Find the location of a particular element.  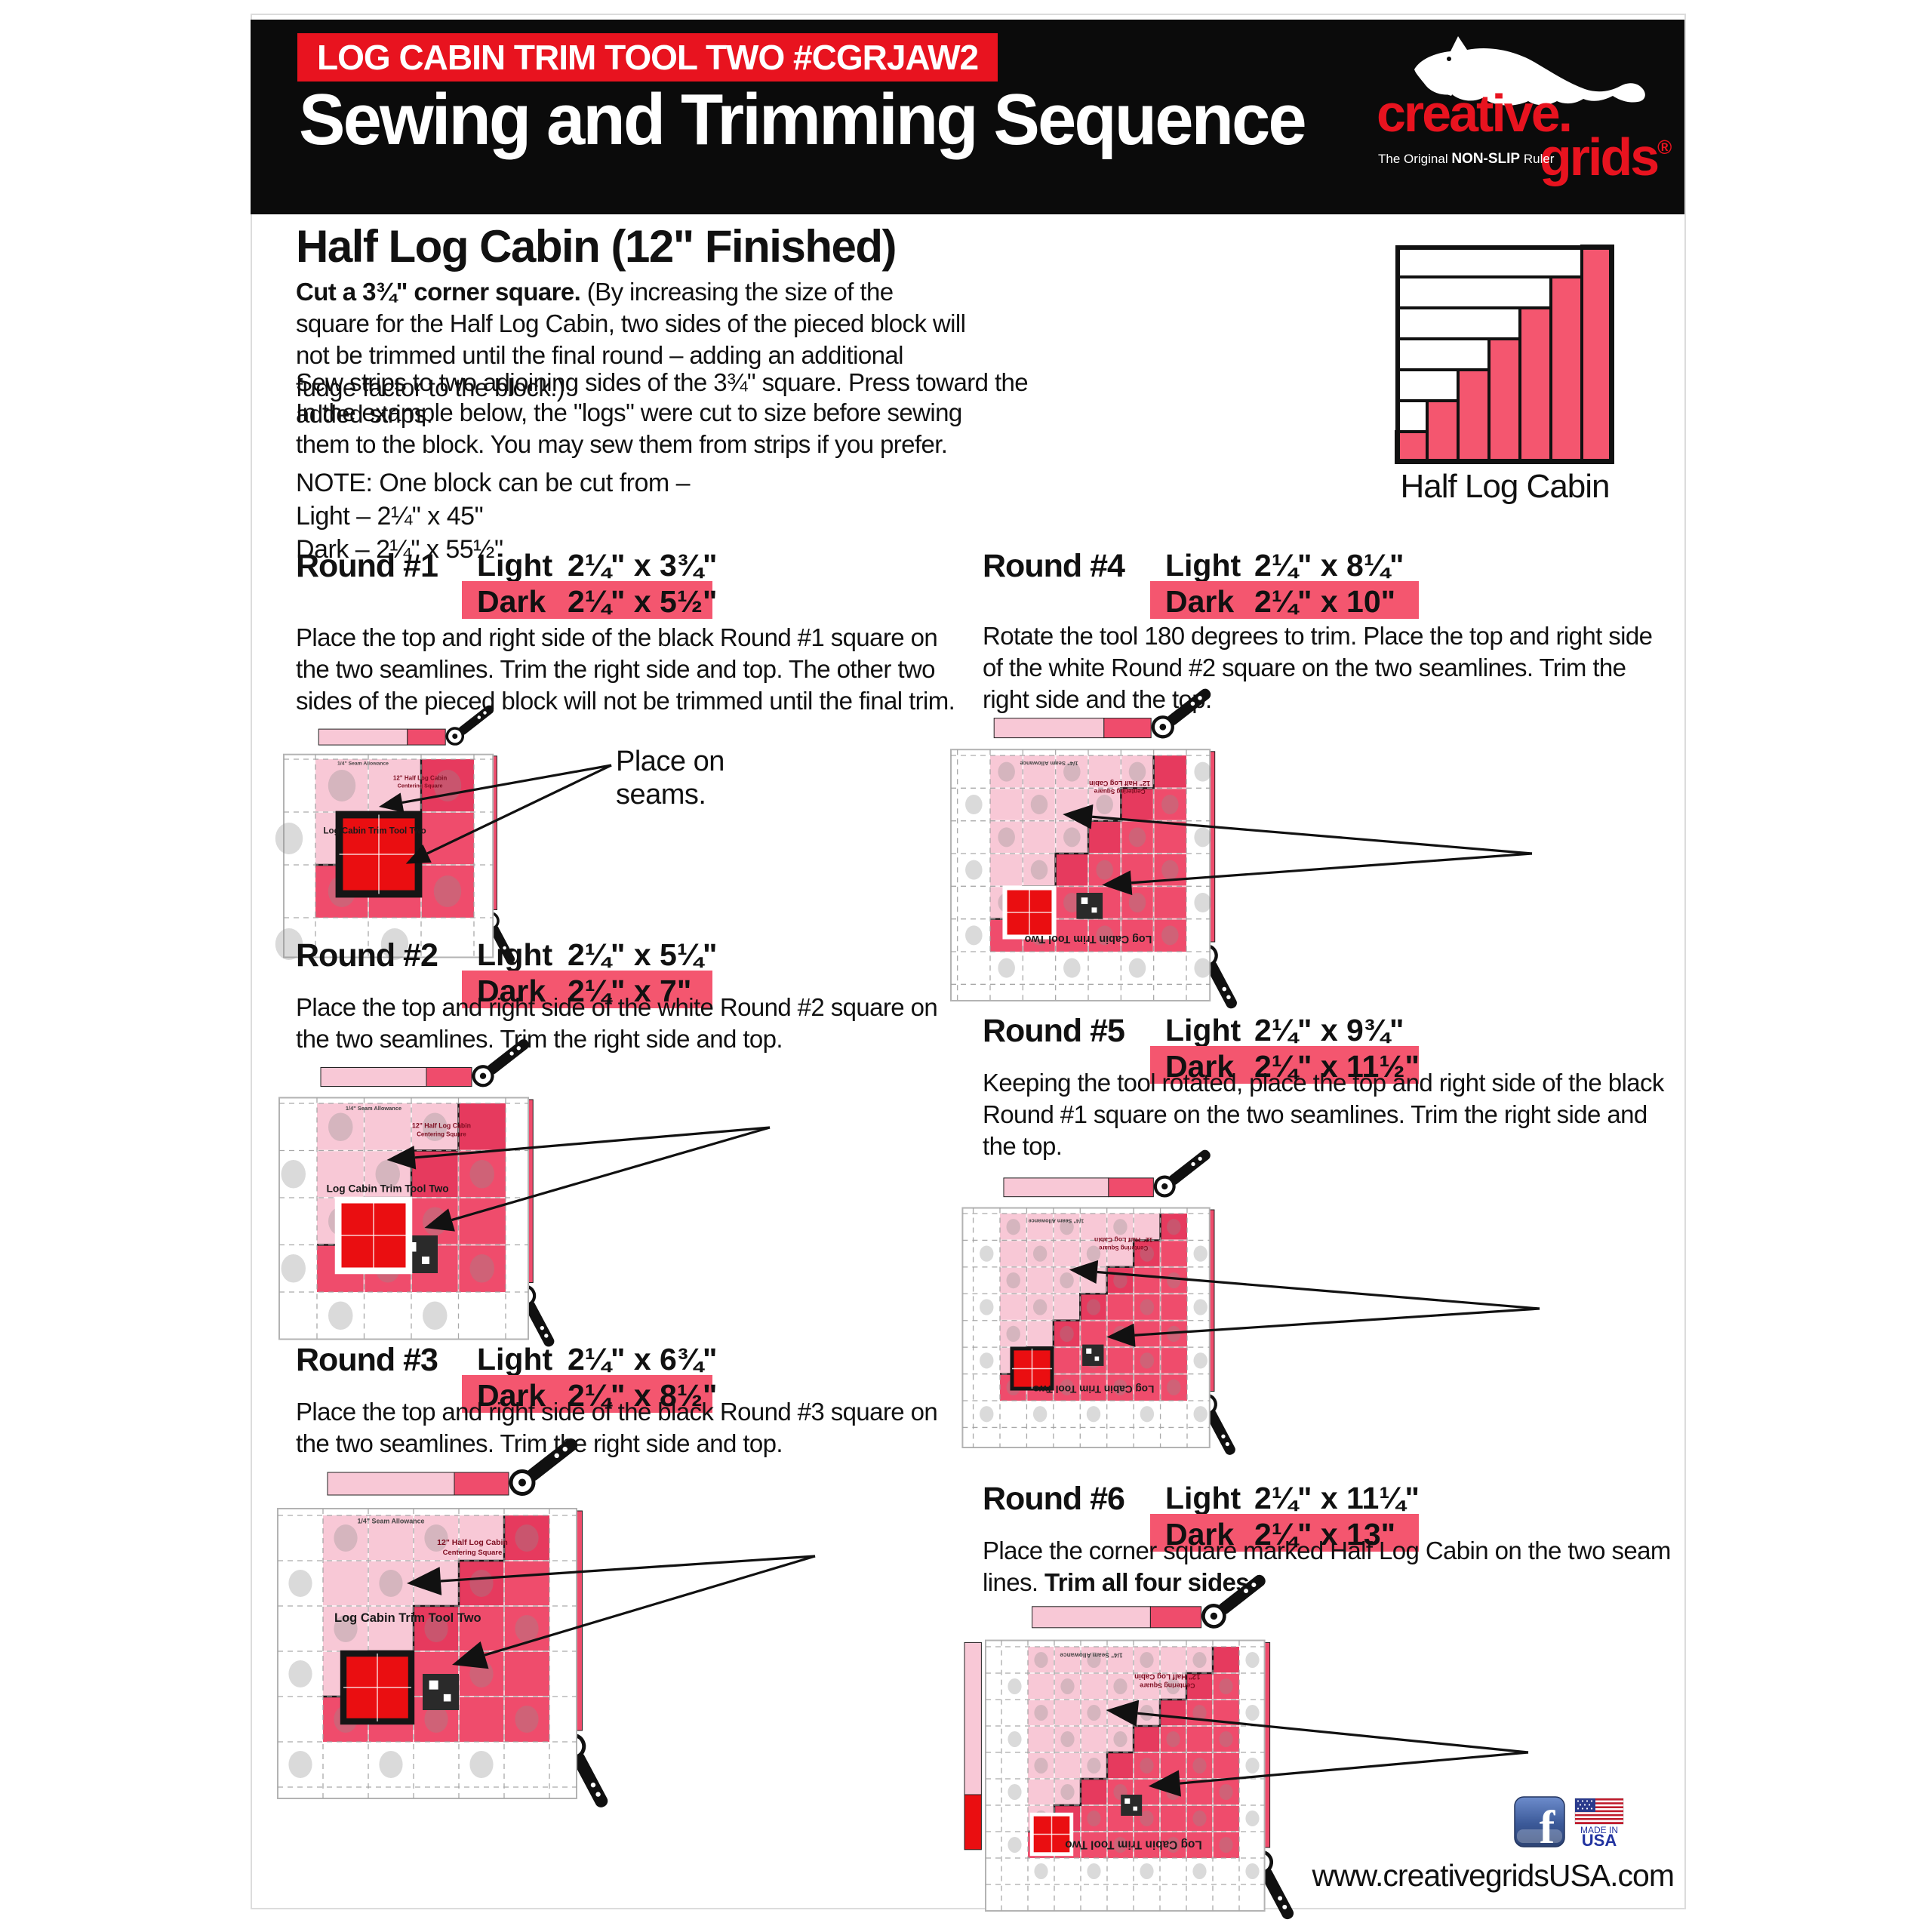

registered-mark: ® is located at coordinates (1664, 147).